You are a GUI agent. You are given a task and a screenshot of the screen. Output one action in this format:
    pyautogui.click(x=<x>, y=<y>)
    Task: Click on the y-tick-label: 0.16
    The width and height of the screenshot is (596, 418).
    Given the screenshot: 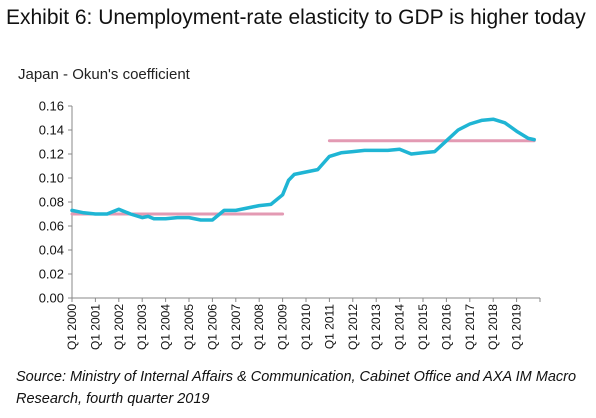 What is the action you would take?
    pyautogui.click(x=51, y=106)
    